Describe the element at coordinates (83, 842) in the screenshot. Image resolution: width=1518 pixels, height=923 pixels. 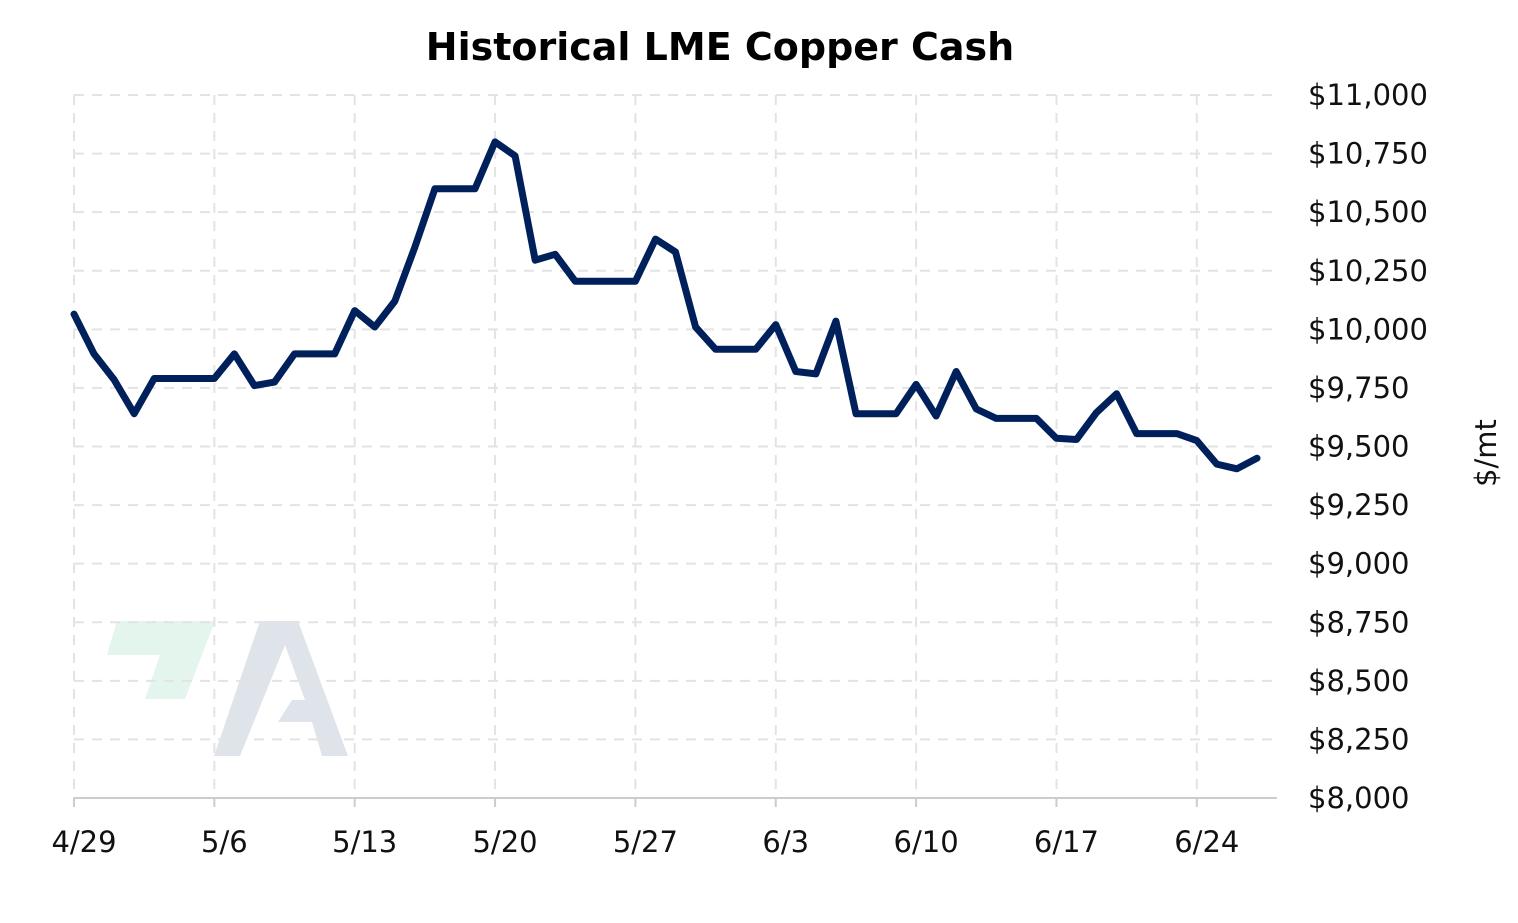
I see `x-tick-label: 4/29` at that location.